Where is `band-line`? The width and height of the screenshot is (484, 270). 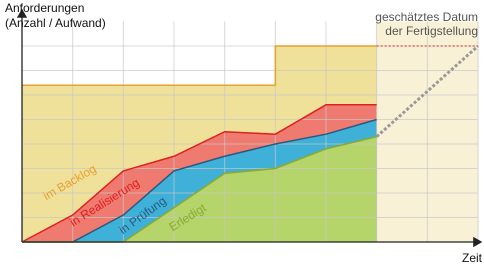
band-line is located at coordinates (199, 65).